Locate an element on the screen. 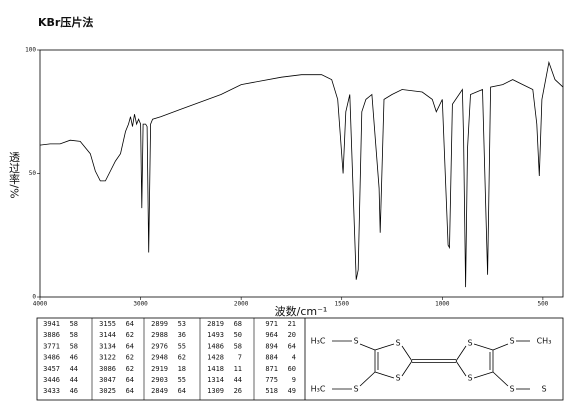 This screenshot has width=570, height=411. wavenumber-cell: 3134 is located at coordinates (107, 346).